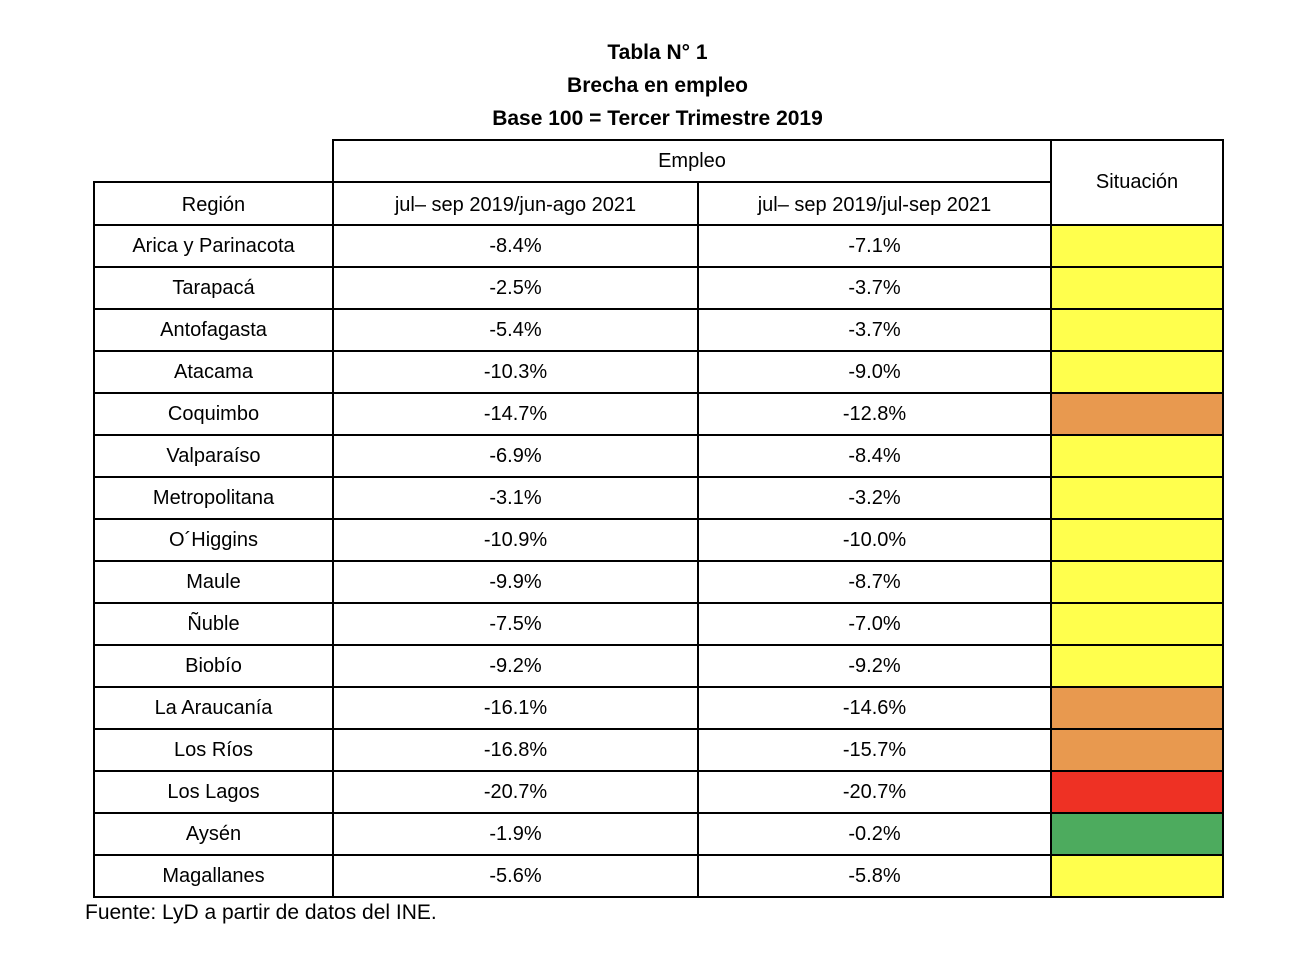  I want to click on gap-period1-cell: -1.9%, so click(515, 834).